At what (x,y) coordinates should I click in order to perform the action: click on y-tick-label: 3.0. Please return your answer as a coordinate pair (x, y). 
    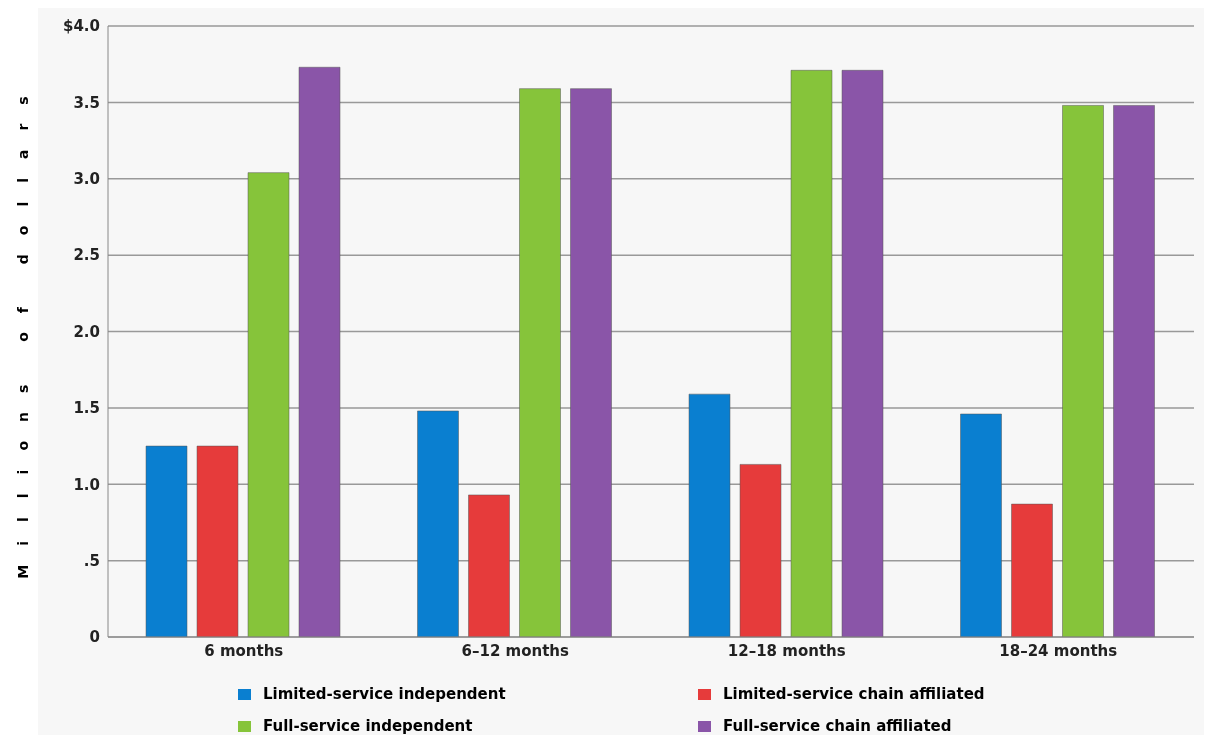
    Looking at the image, I should click on (86, 179).